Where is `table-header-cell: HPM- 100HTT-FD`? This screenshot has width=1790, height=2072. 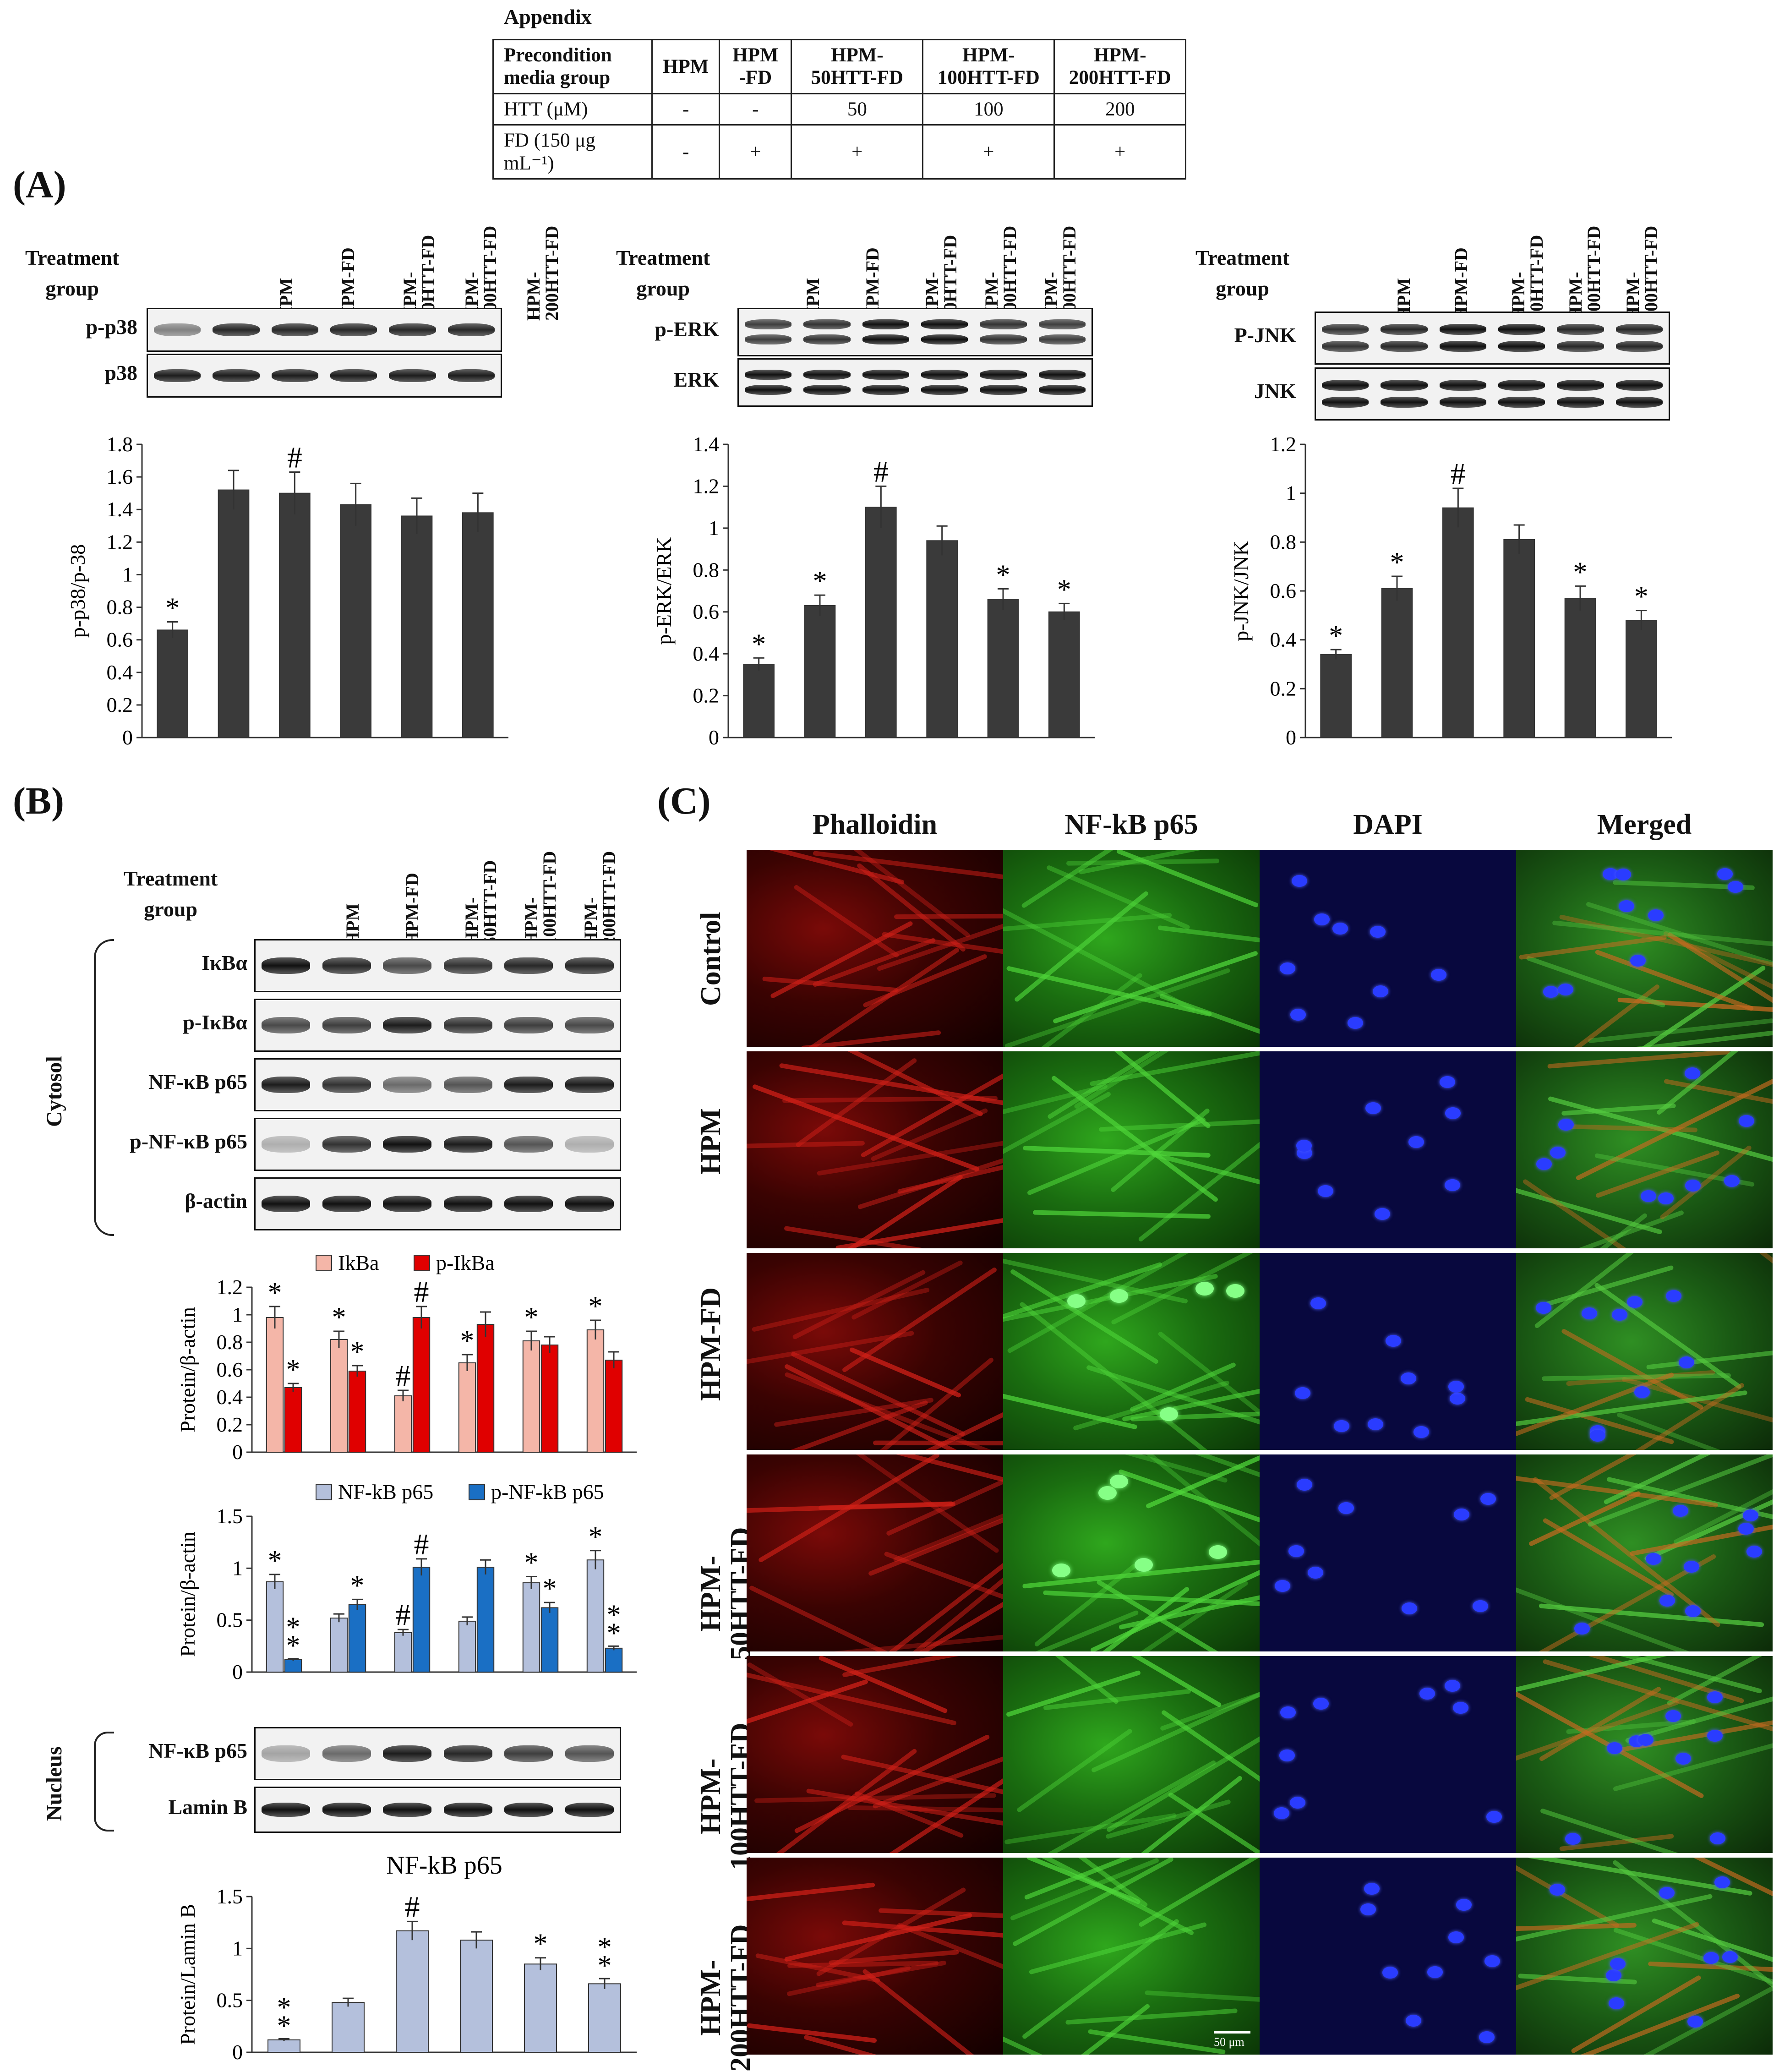 table-header-cell: HPM- 100HTT-FD is located at coordinates (989, 66).